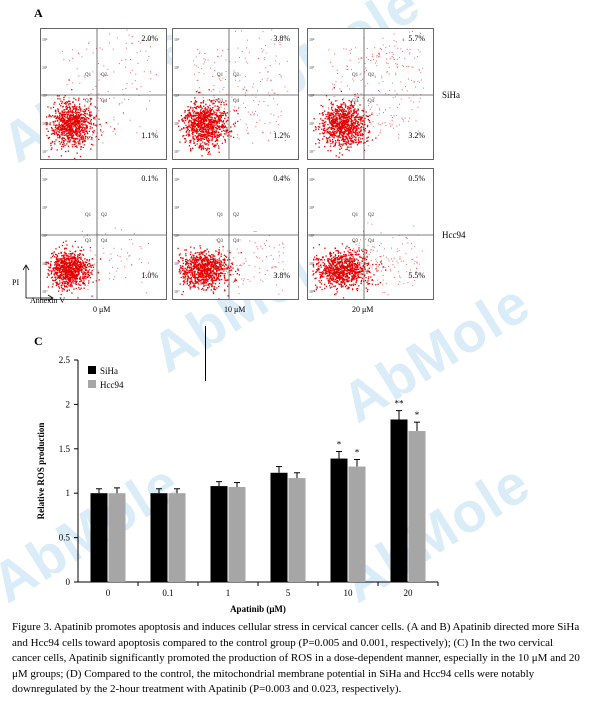 This screenshot has width=595, height=727. Describe the element at coordinates (416, 178) in the screenshot. I see `percent-upper-right: 0.5%` at that location.